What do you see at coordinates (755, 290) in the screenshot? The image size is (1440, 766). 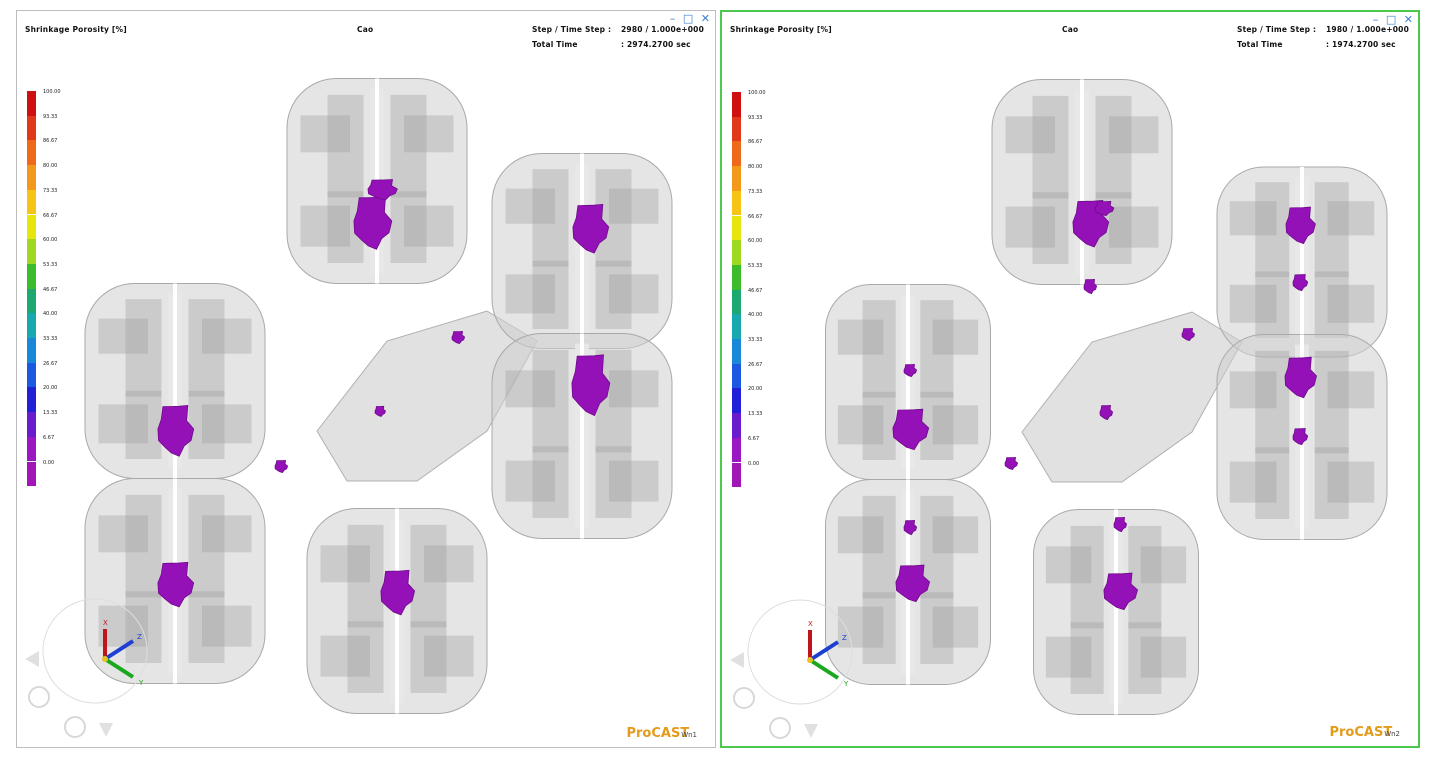 I see `legend-value: 46.67` at bounding box center [755, 290].